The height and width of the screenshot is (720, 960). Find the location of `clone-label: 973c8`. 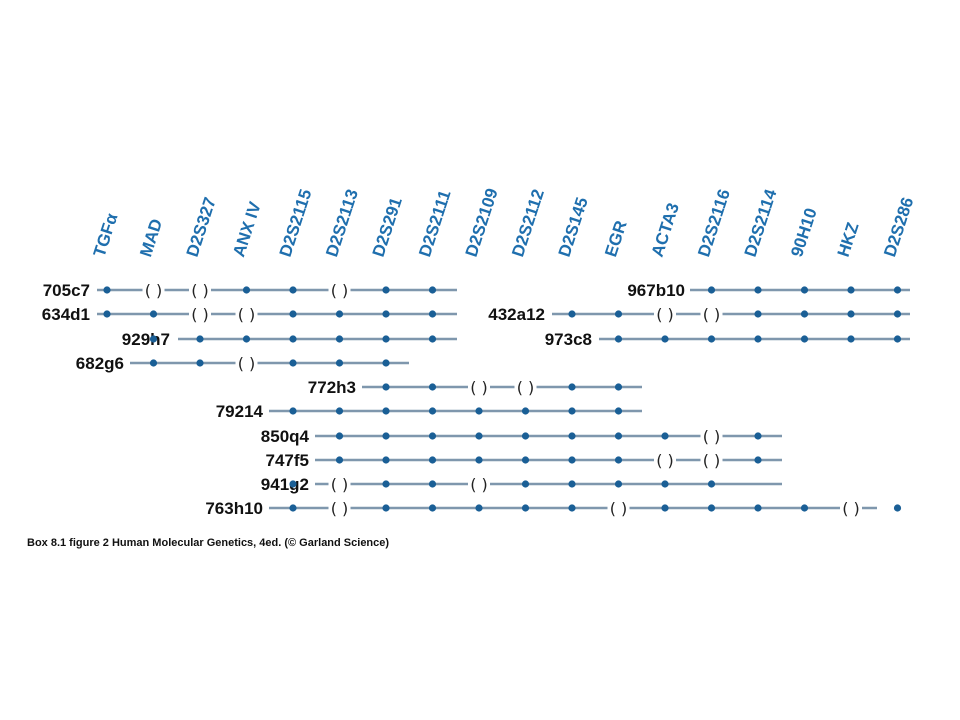

clone-label: 973c8 is located at coordinates (568, 339).